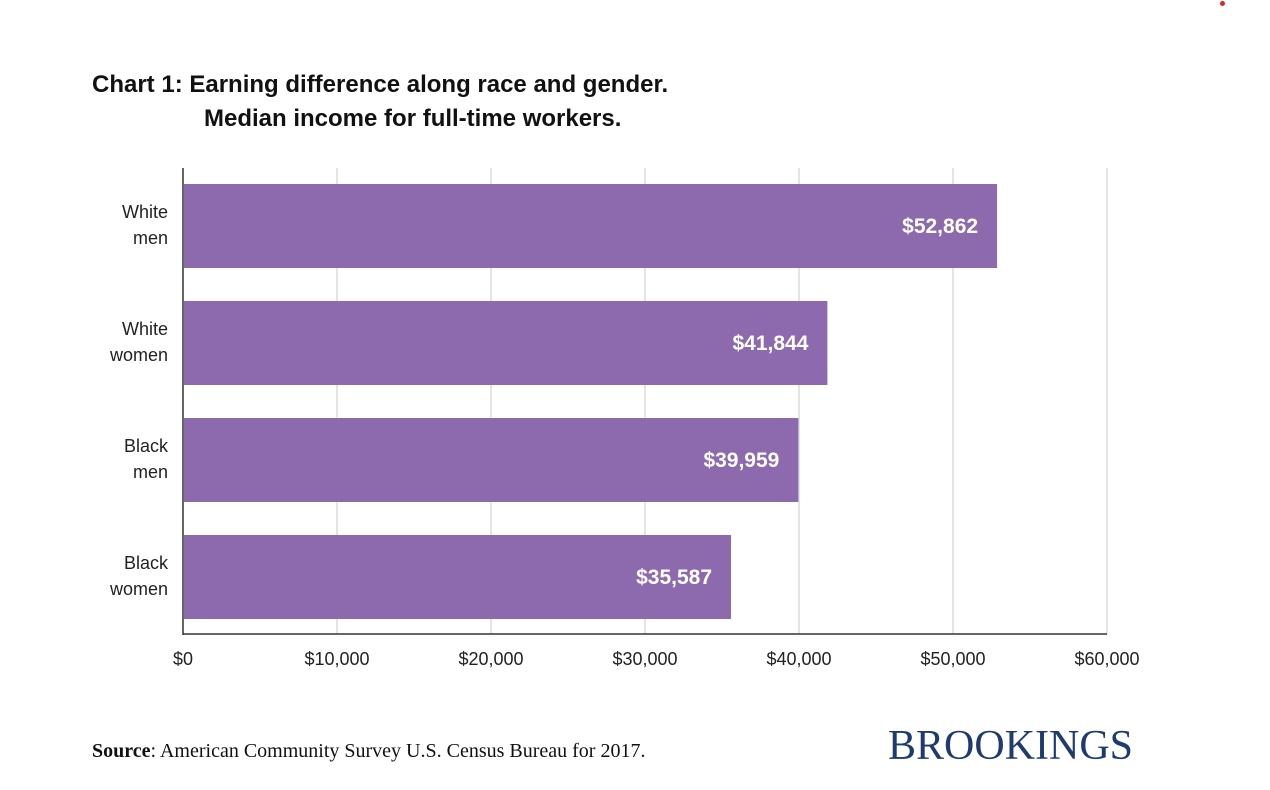  I want to click on x-tick-label-6: $60,000, so click(1106, 659).